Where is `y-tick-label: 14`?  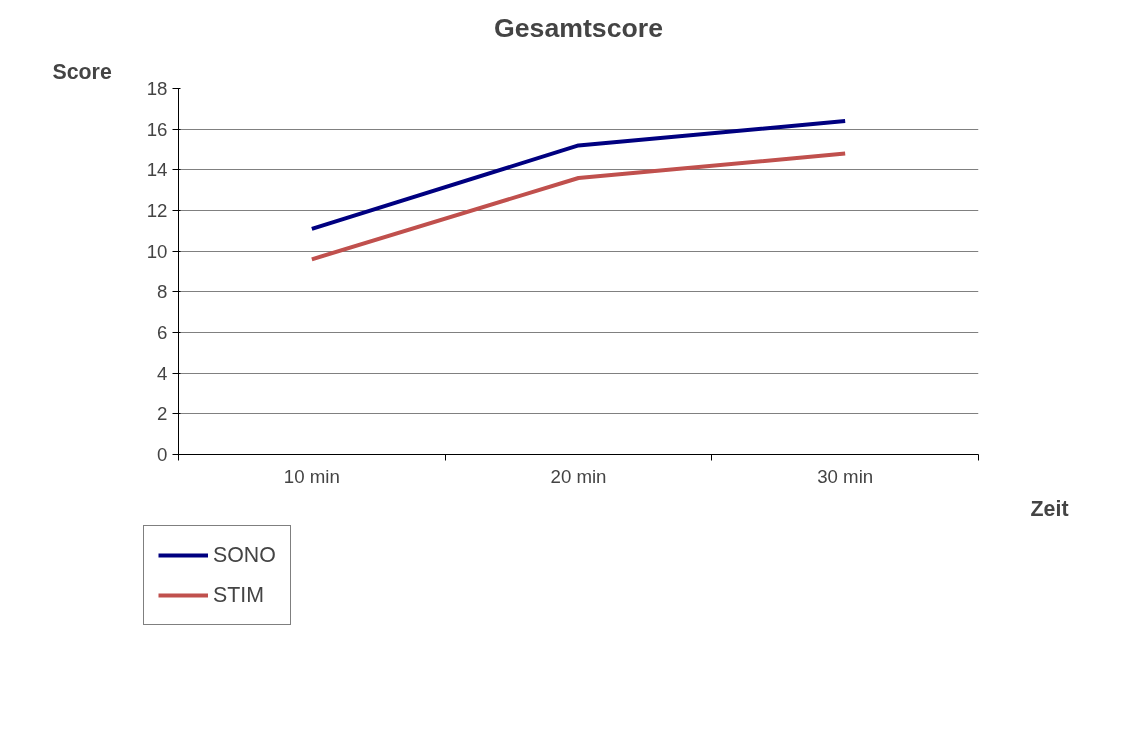 y-tick-label: 14 is located at coordinates (157, 170).